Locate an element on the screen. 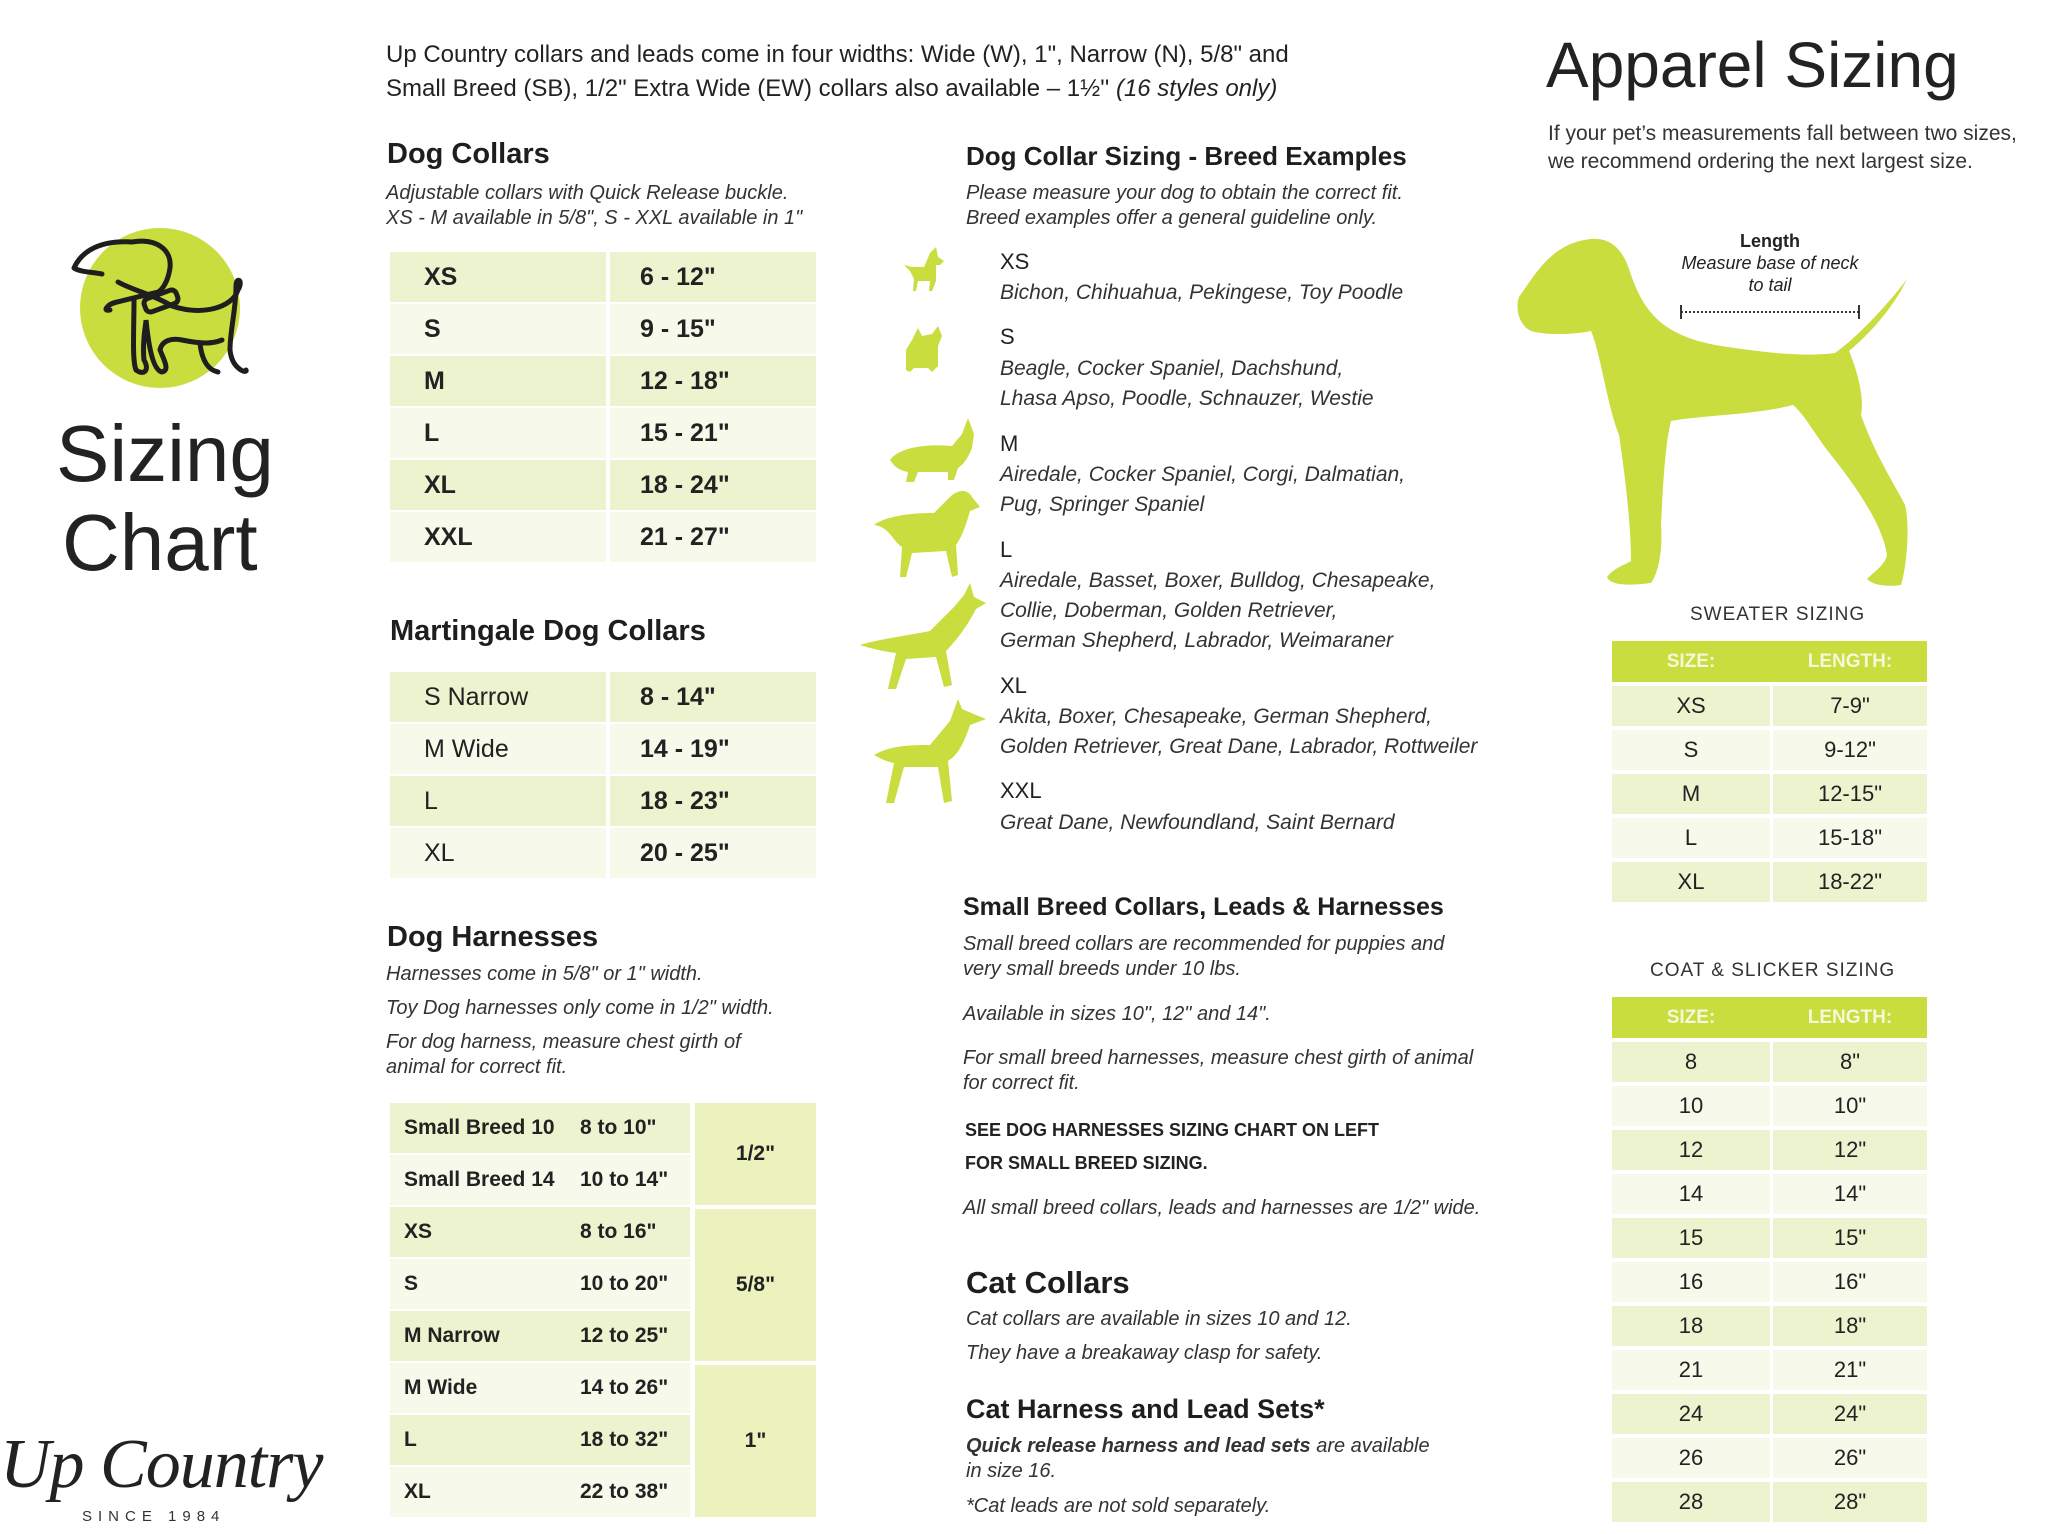 The width and height of the screenshot is (2048, 1534). breed-size-xs: XS is located at coordinates (1015, 261).